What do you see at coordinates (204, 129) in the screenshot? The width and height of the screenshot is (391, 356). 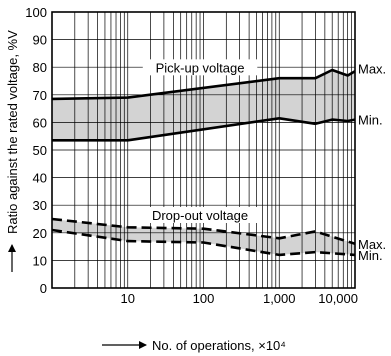 I see `series-line-0-lower` at bounding box center [204, 129].